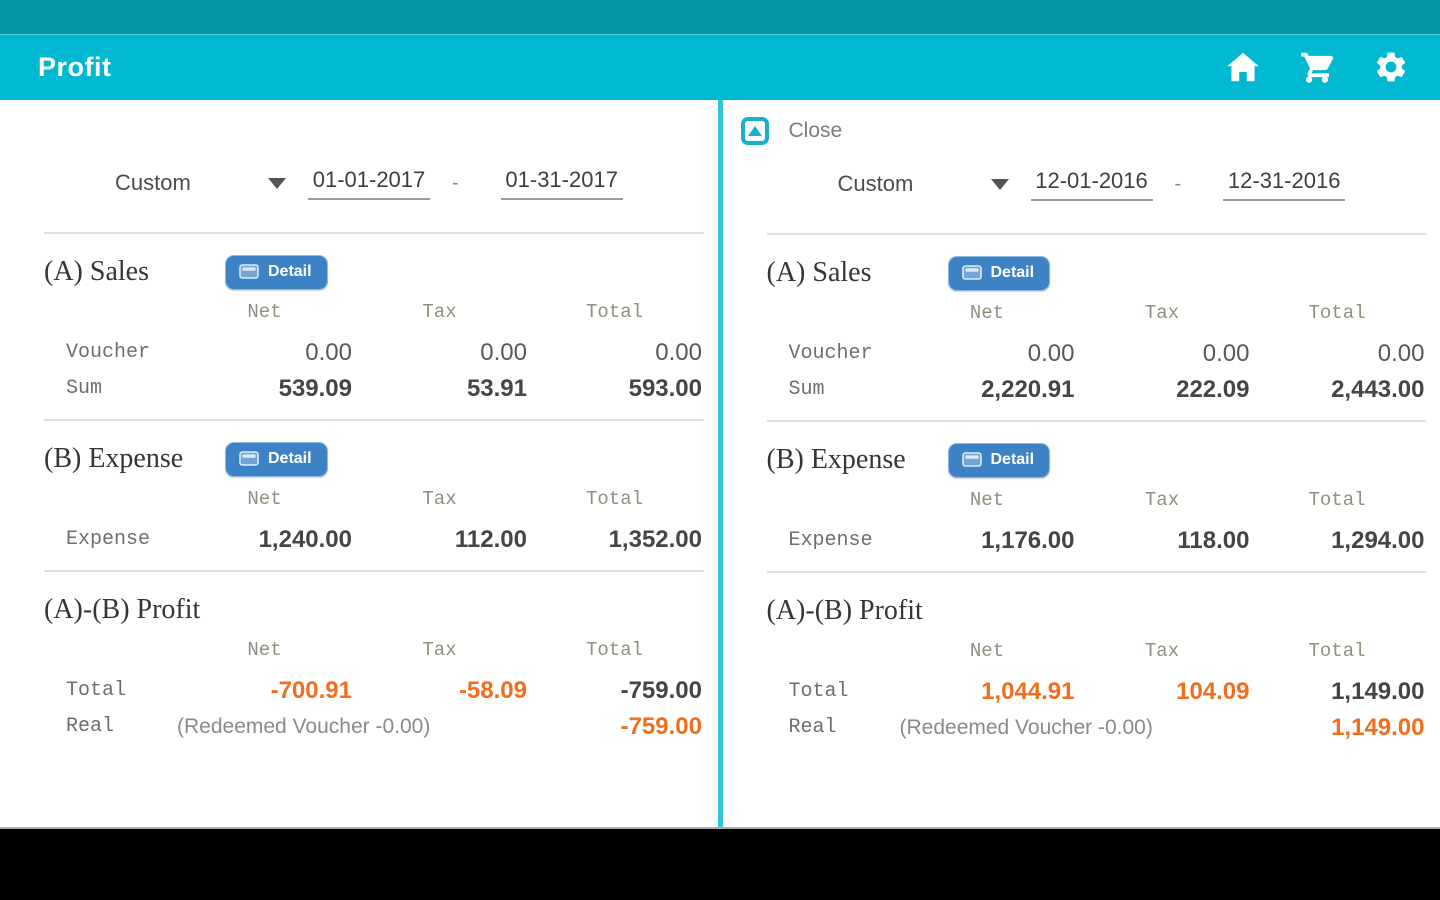  What do you see at coordinates (1097, 273) in the screenshot?
I see `sales-section-header: (A) Sales Detail` at bounding box center [1097, 273].